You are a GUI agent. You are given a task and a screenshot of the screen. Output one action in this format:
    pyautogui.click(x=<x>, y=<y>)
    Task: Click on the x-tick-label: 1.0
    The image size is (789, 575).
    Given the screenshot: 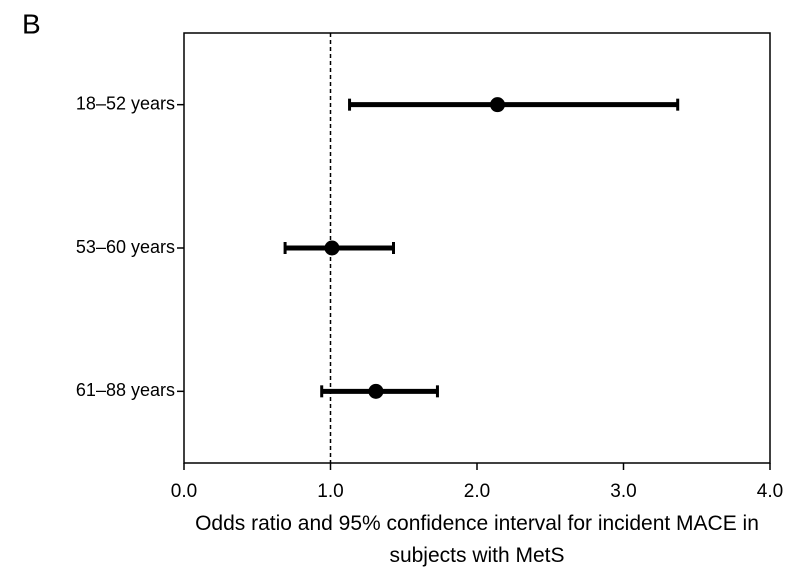 What is the action you would take?
    pyautogui.click(x=330, y=491)
    